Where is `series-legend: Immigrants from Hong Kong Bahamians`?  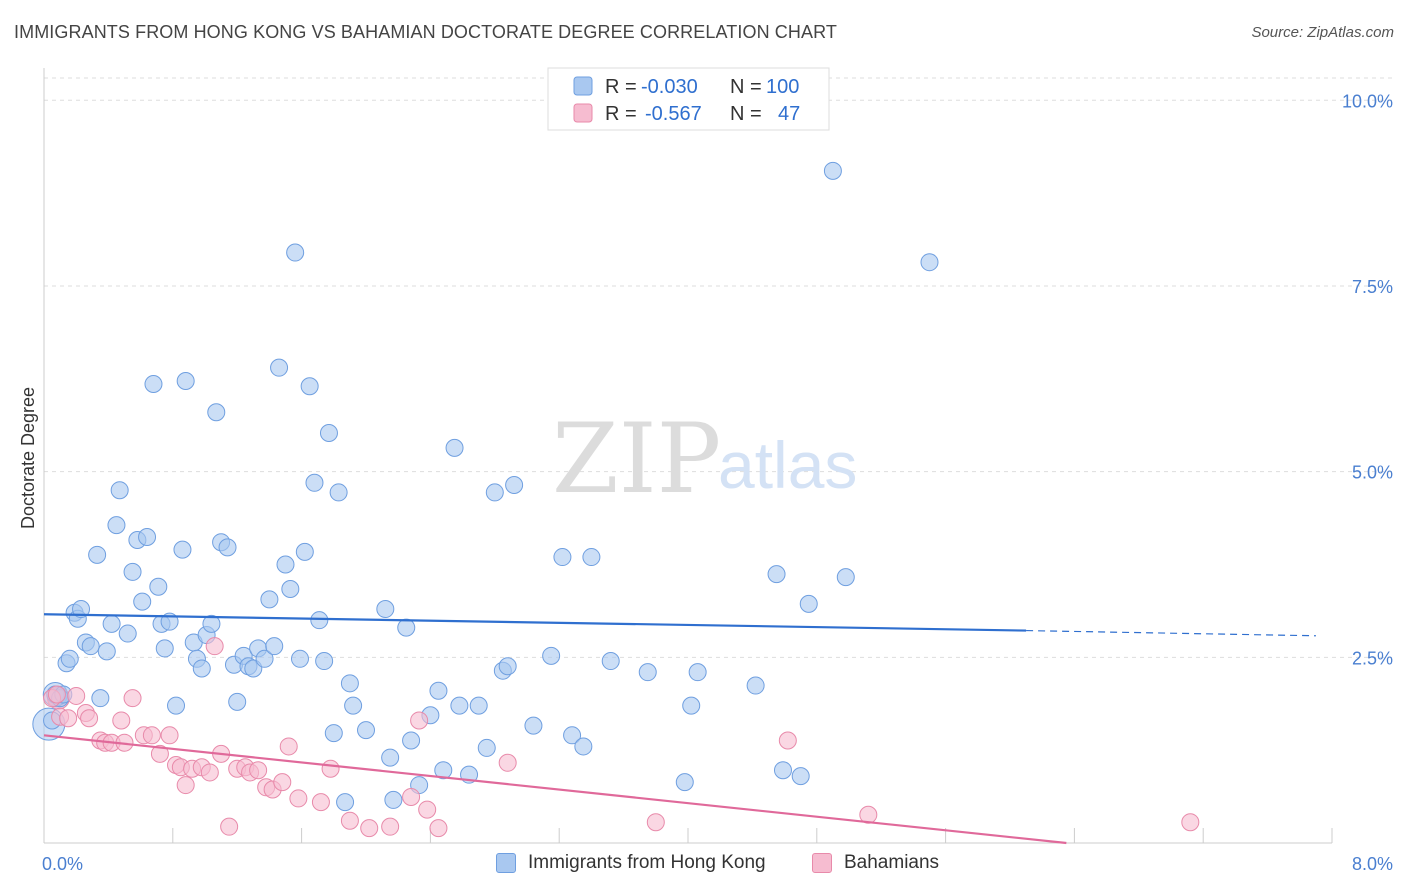
series-legend: Immigrants from Hong Kong Bahamians is located at coordinates (703, 865).